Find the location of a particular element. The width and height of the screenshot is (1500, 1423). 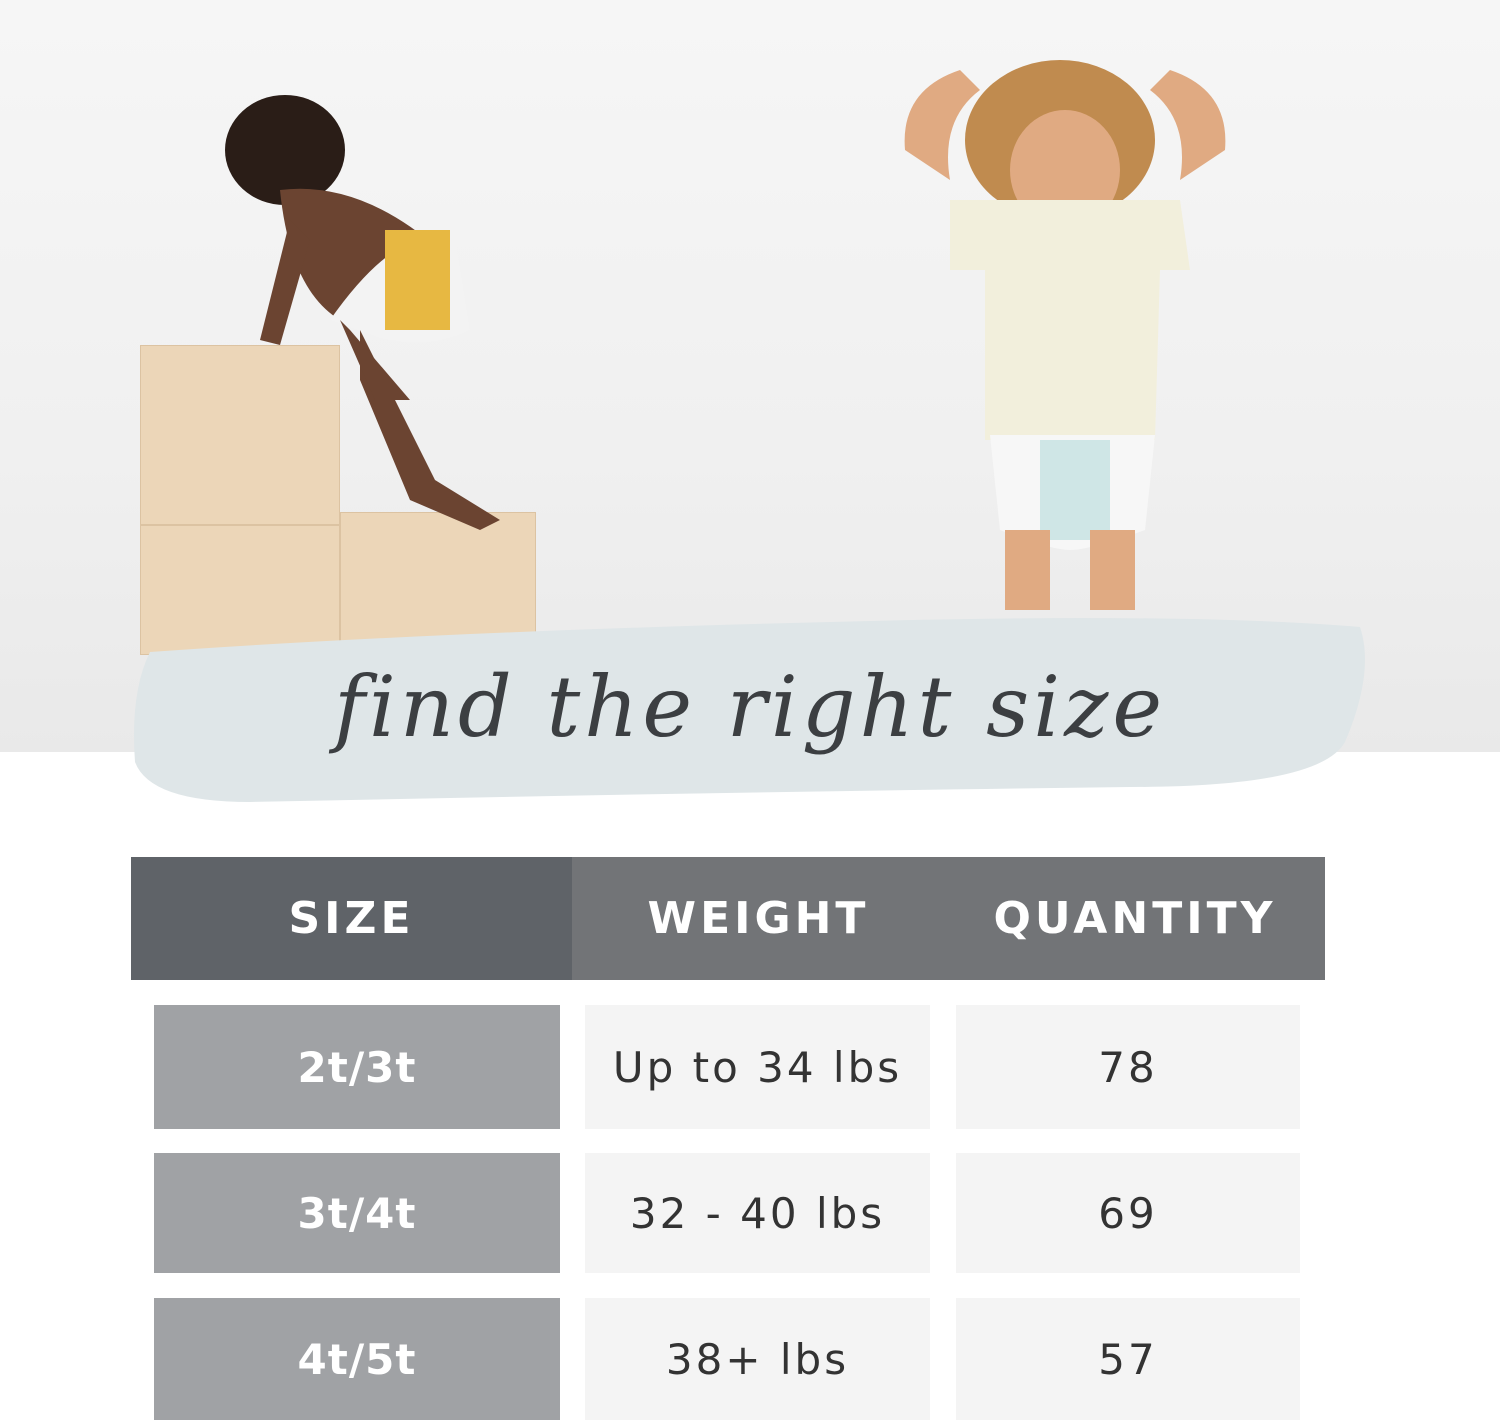

row-1-size: 2t/3t is located at coordinates (357, 1067).